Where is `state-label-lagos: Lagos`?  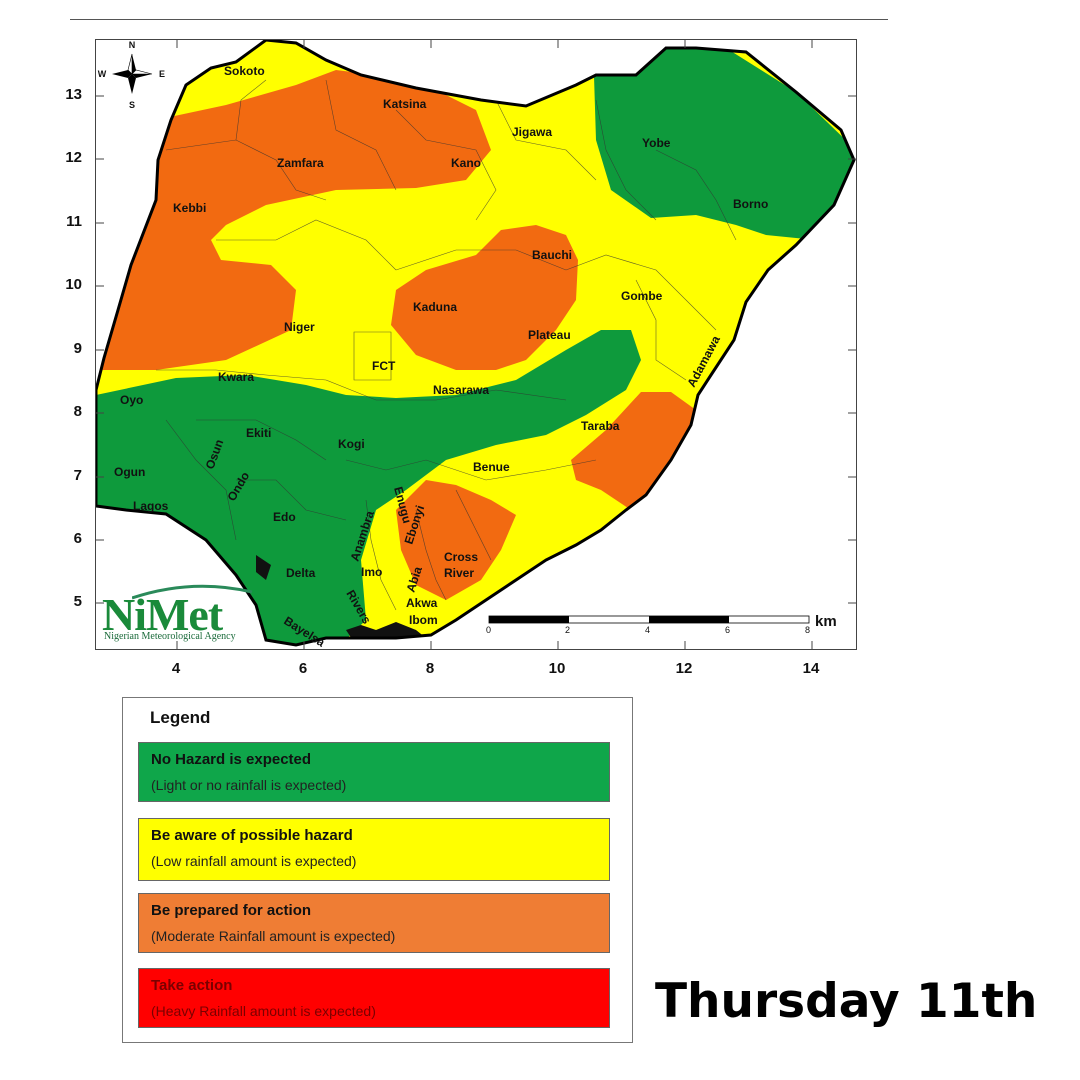
state-label-lagos: Lagos is located at coordinates (151, 506).